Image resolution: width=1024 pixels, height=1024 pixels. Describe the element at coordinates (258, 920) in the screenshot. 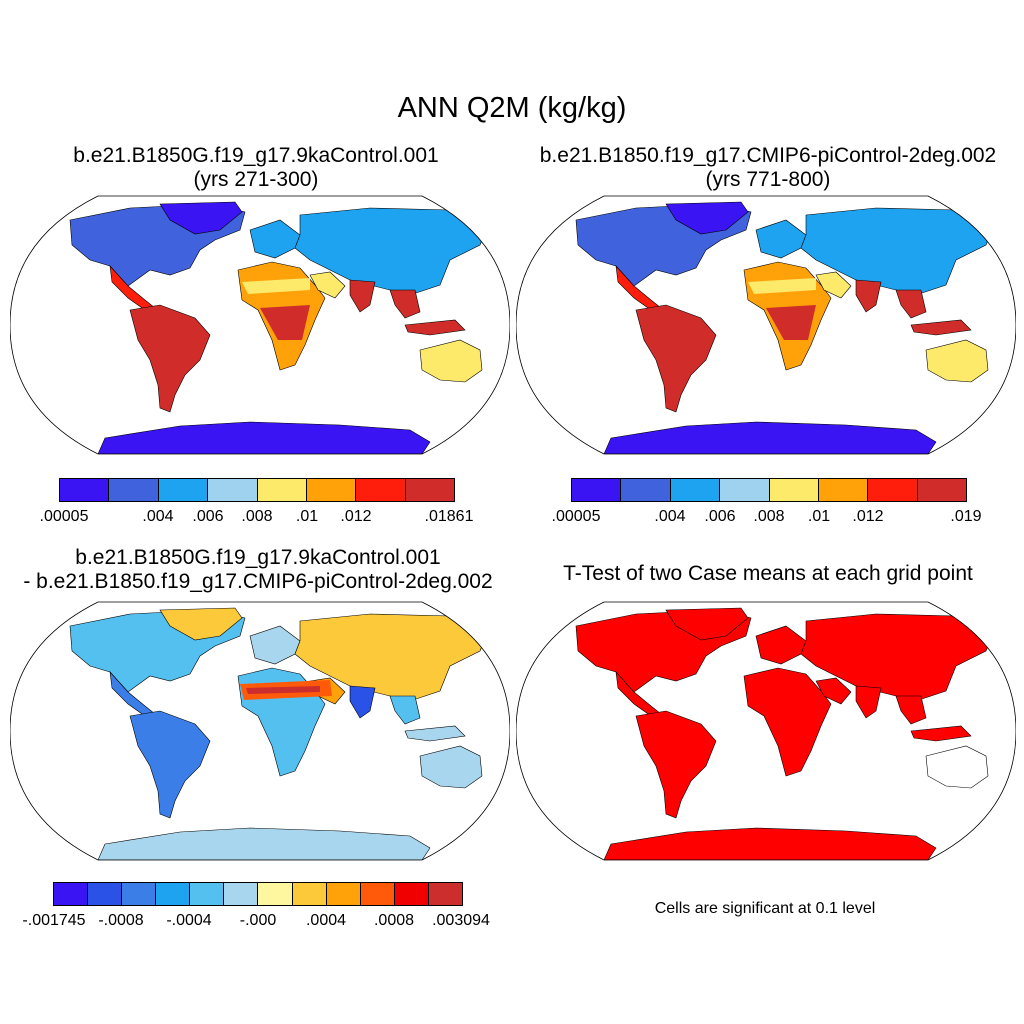

I see `cbar-diff-label: -.000` at that location.